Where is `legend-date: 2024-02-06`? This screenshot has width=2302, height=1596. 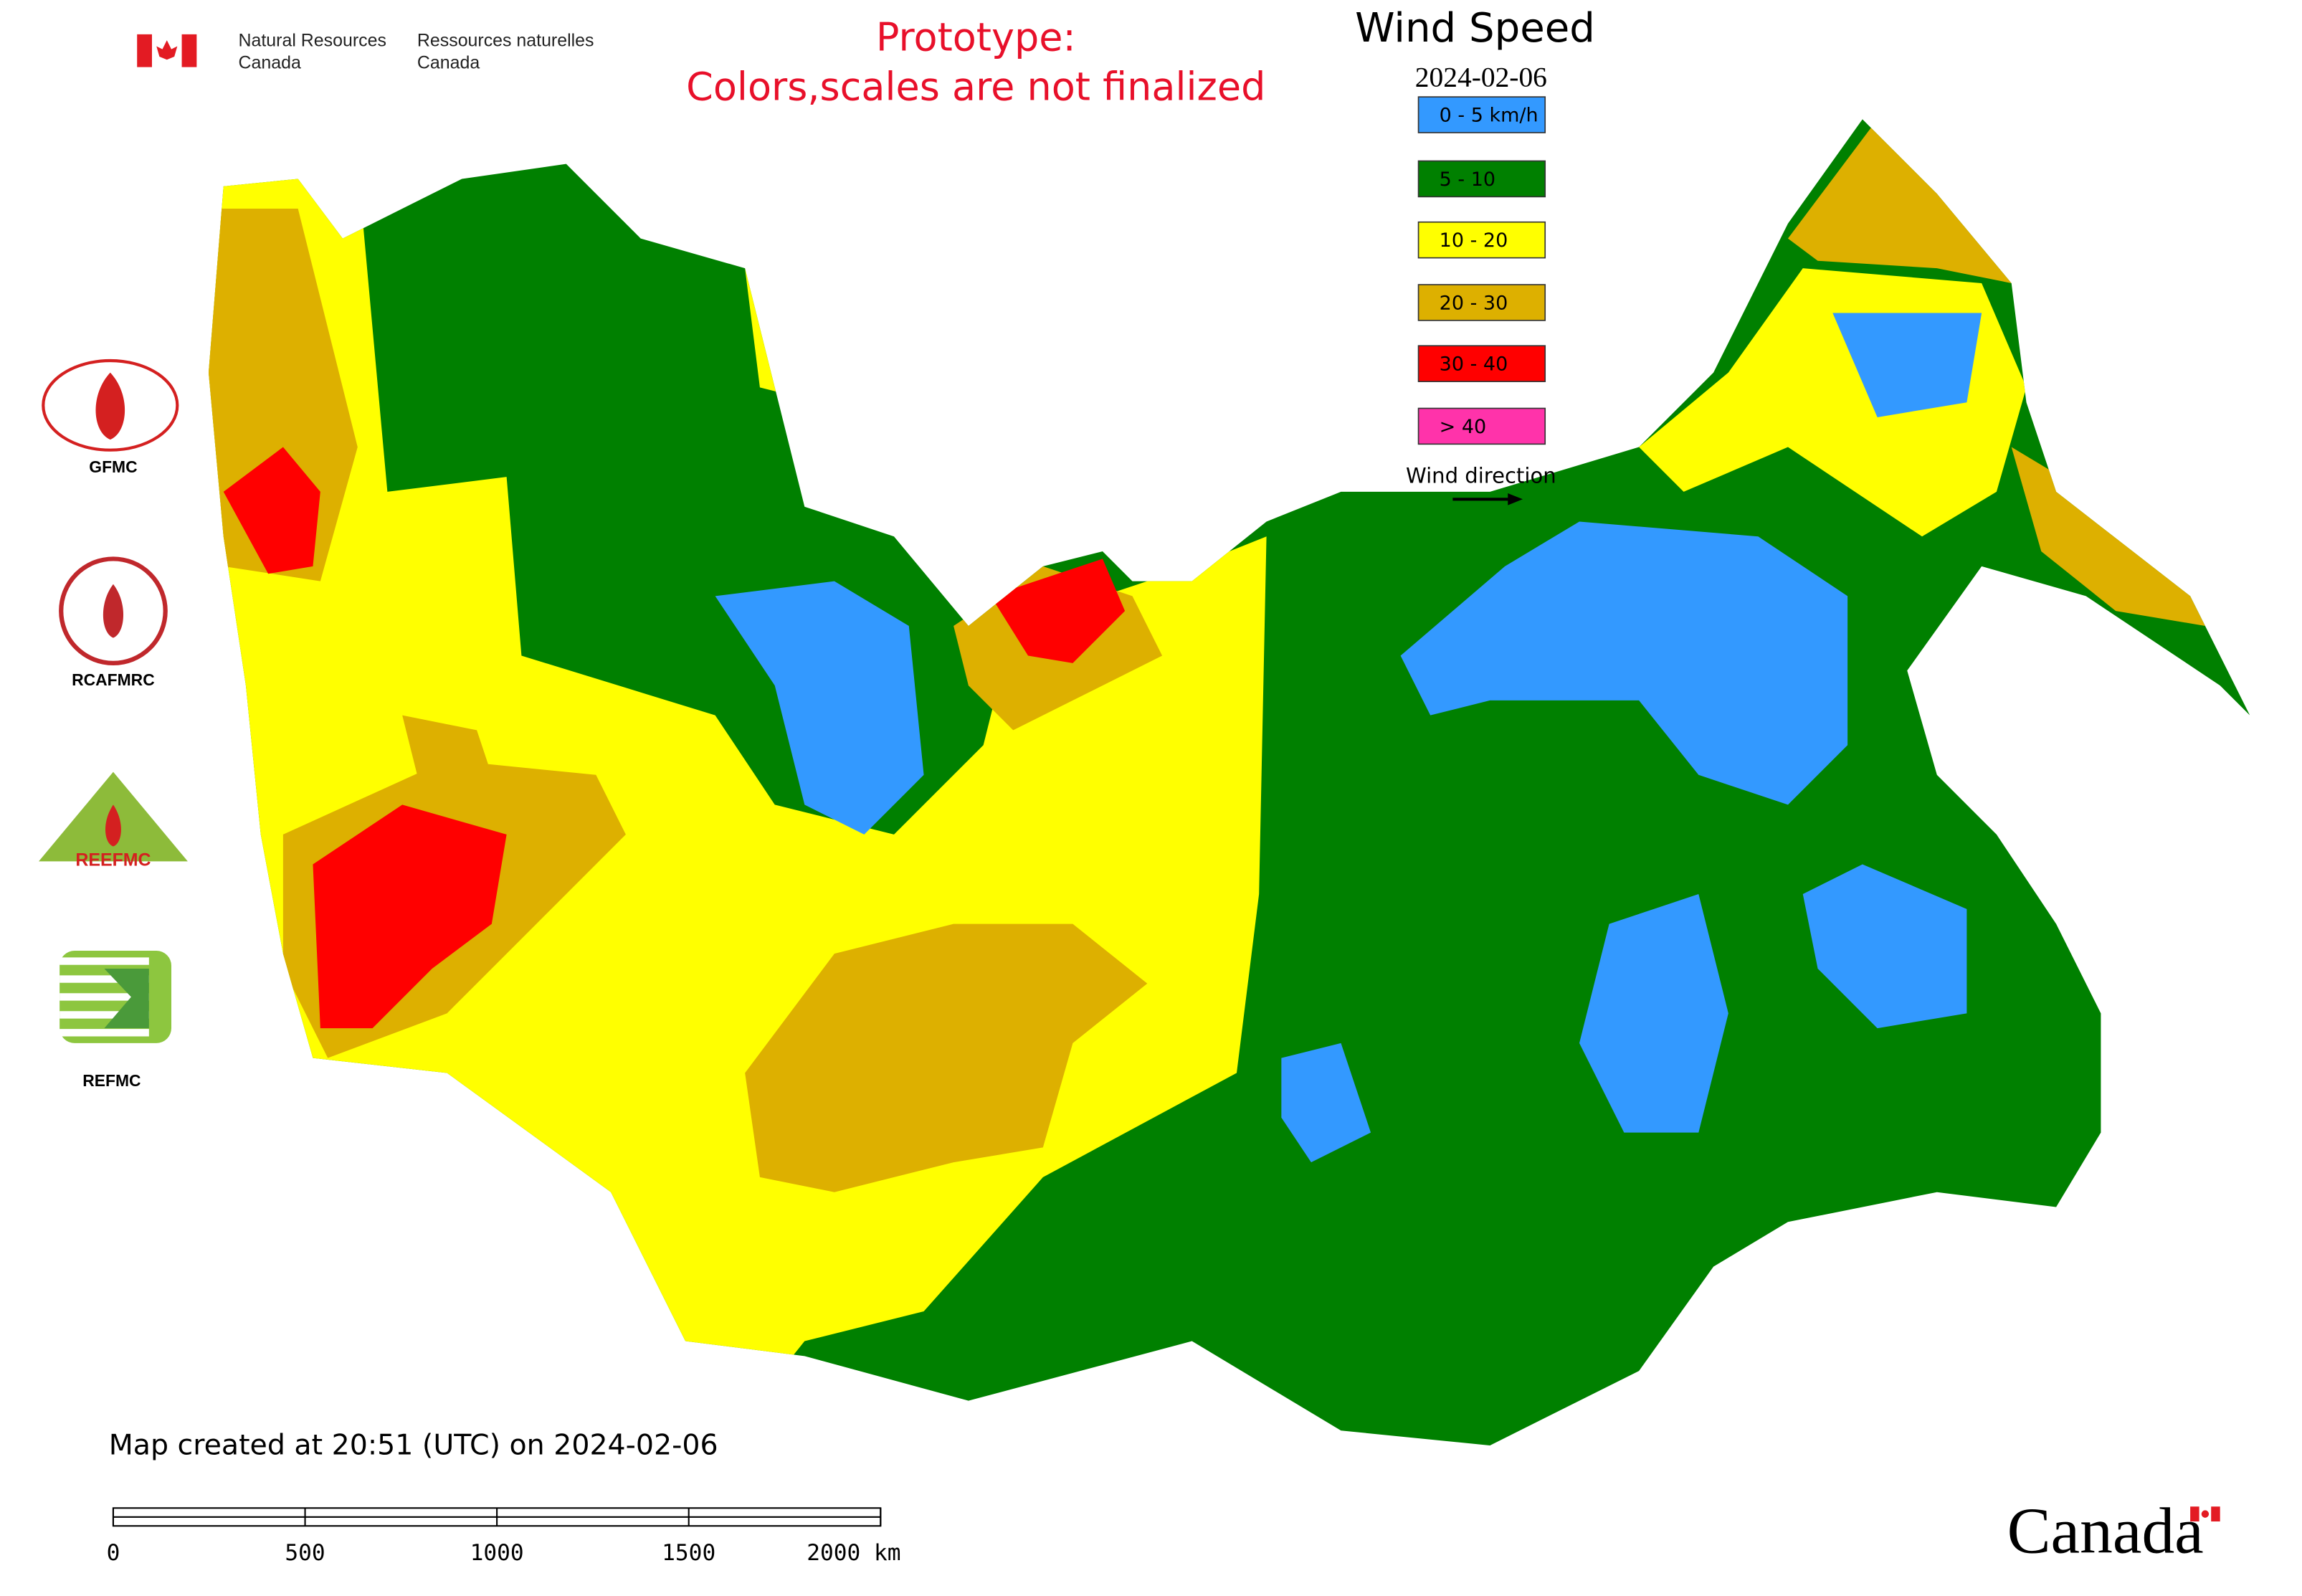 legend-date: 2024-02-06 is located at coordinates (1481, 77).